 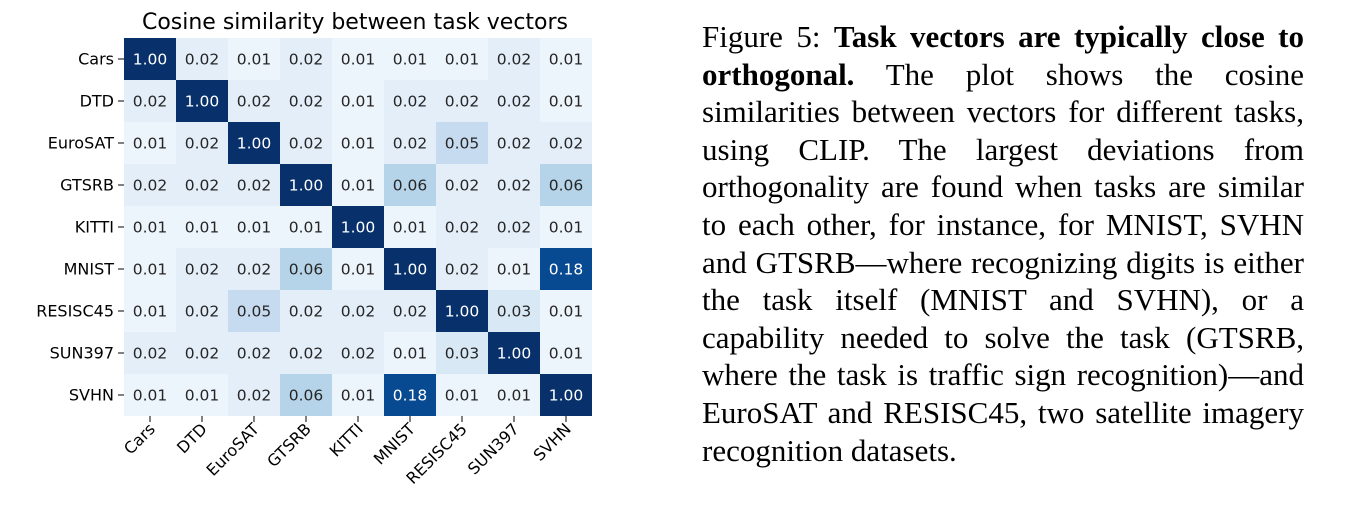 I want to click on cell-SUN397-Cars, so click(x=150, y=353).